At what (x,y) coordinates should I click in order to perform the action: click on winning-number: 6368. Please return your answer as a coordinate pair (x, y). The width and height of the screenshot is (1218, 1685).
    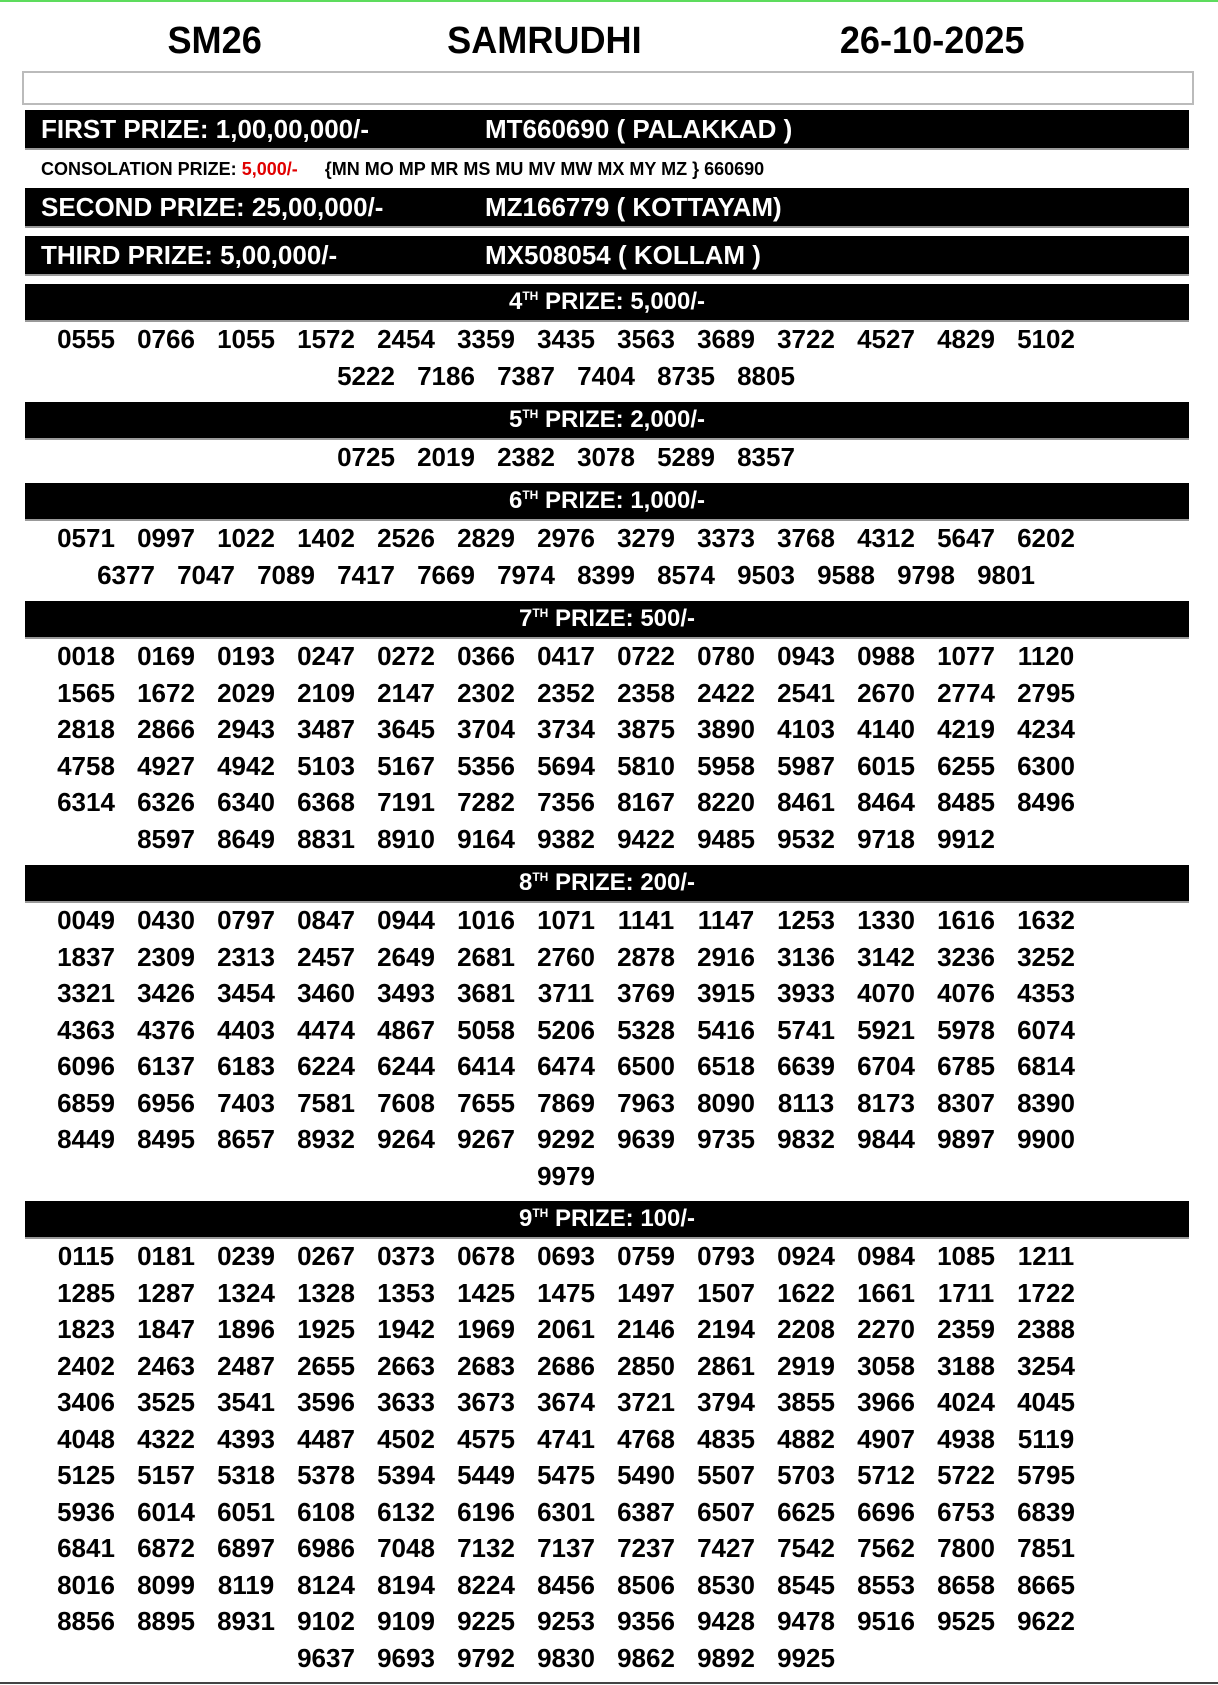
    Looking at the image, I should click on (326, 802).